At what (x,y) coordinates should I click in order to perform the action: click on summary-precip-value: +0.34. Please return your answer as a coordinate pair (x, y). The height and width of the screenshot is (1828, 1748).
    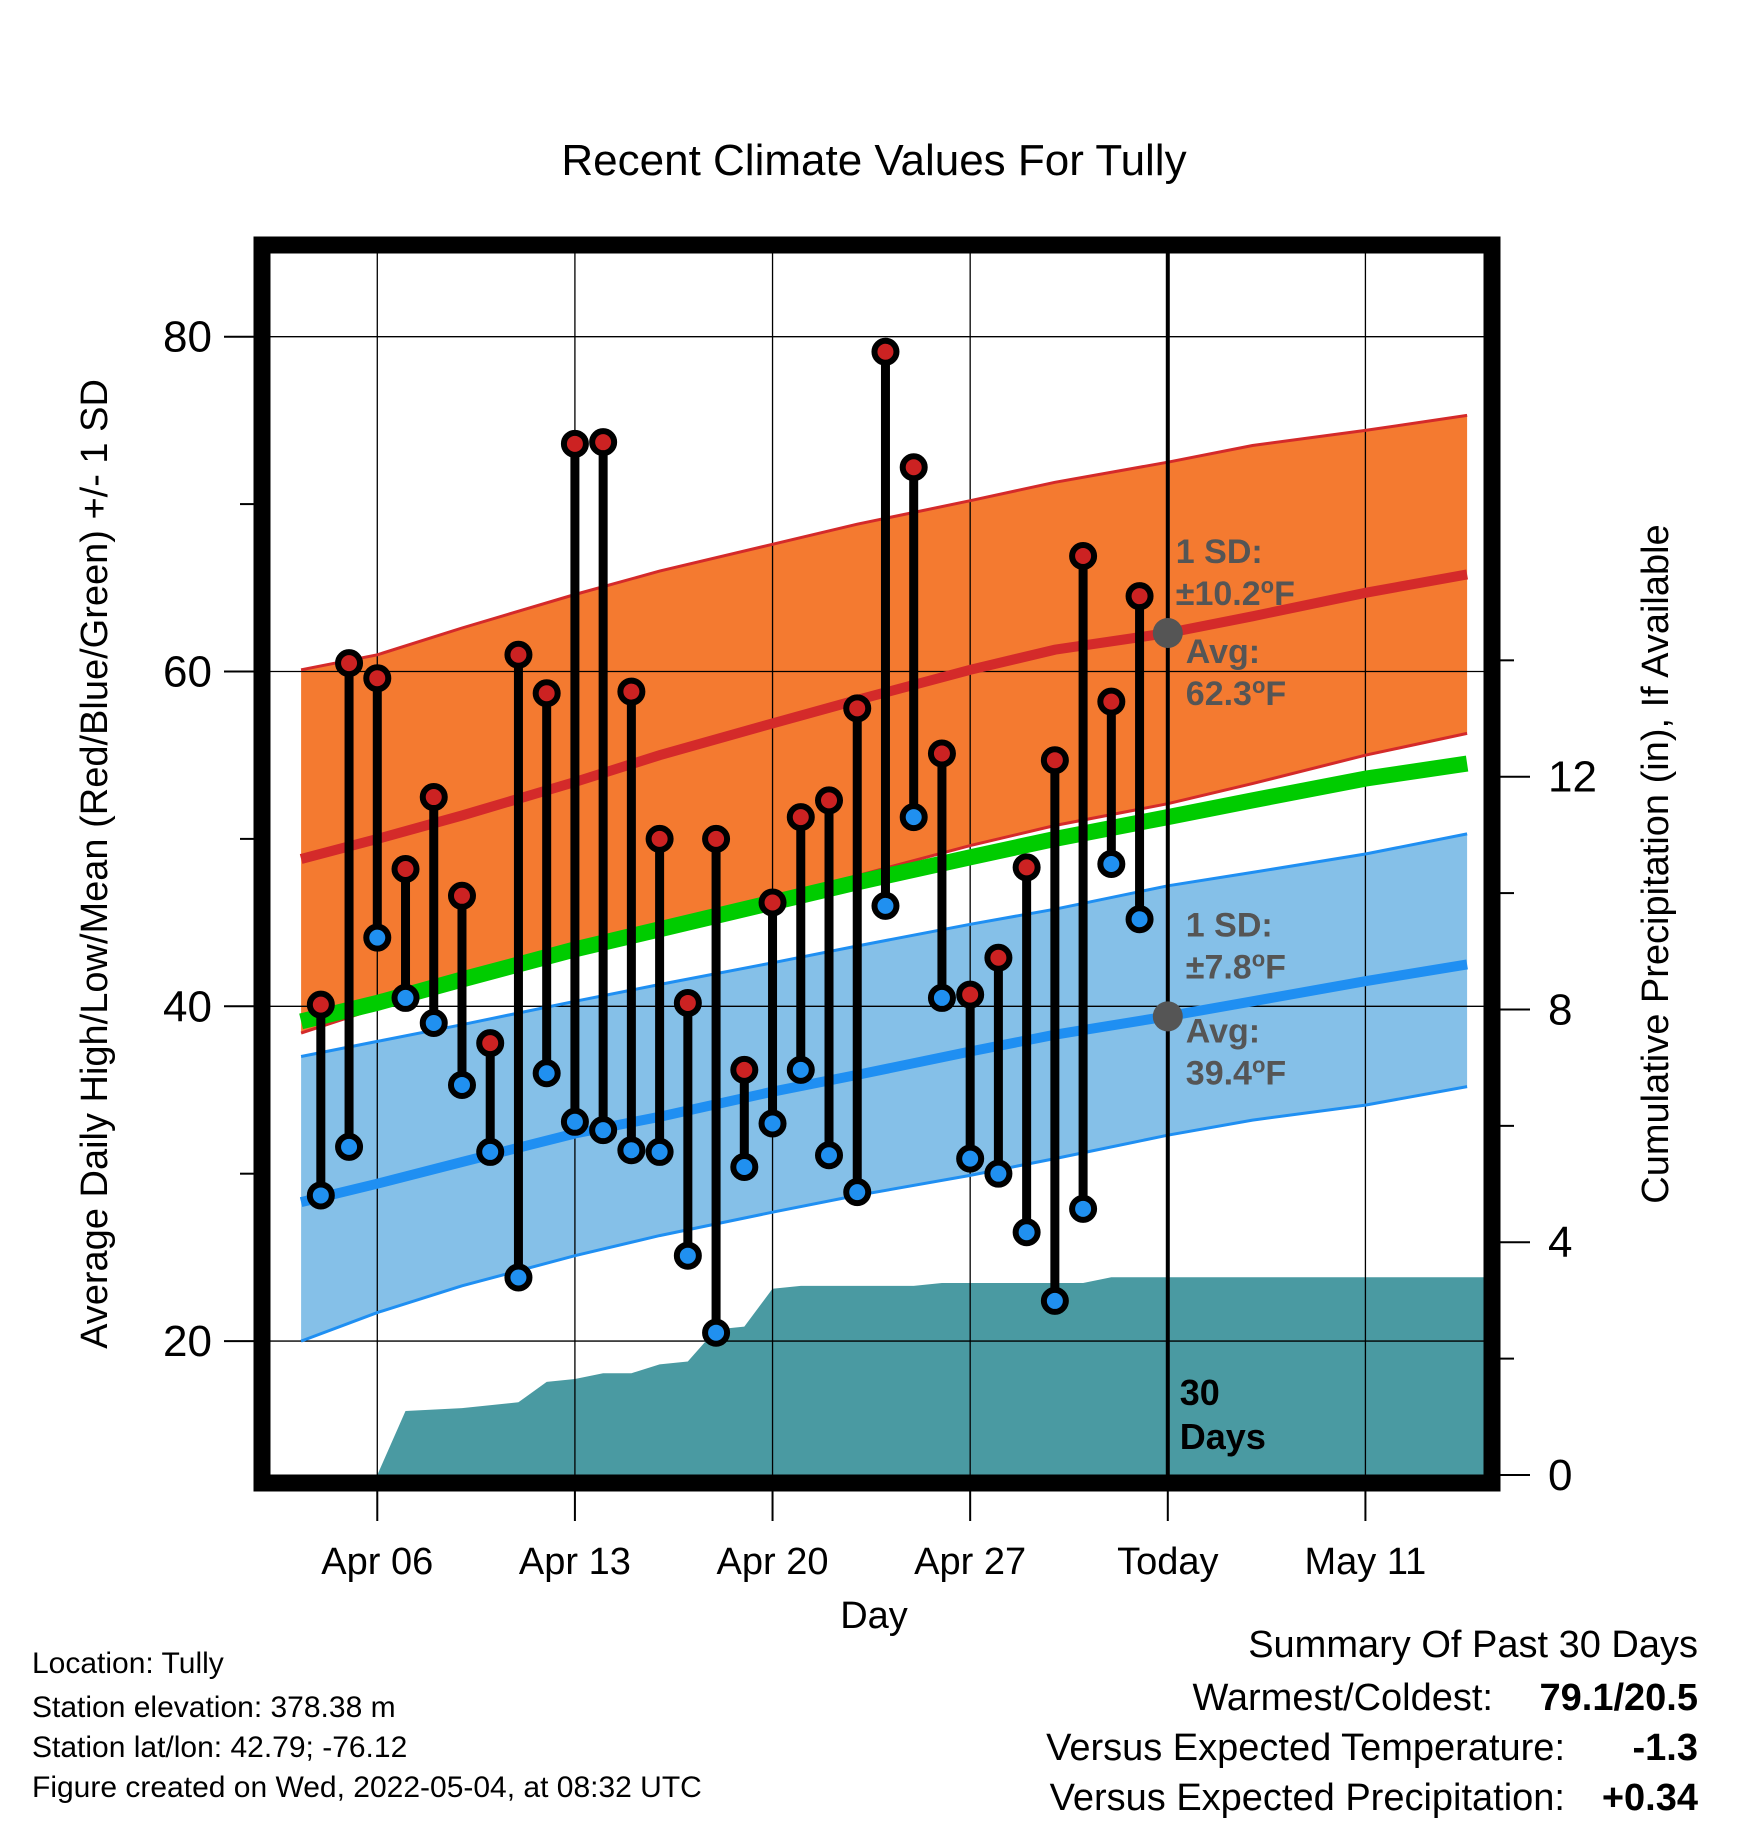
    Looking at the image, I should click on (1650, 1798).